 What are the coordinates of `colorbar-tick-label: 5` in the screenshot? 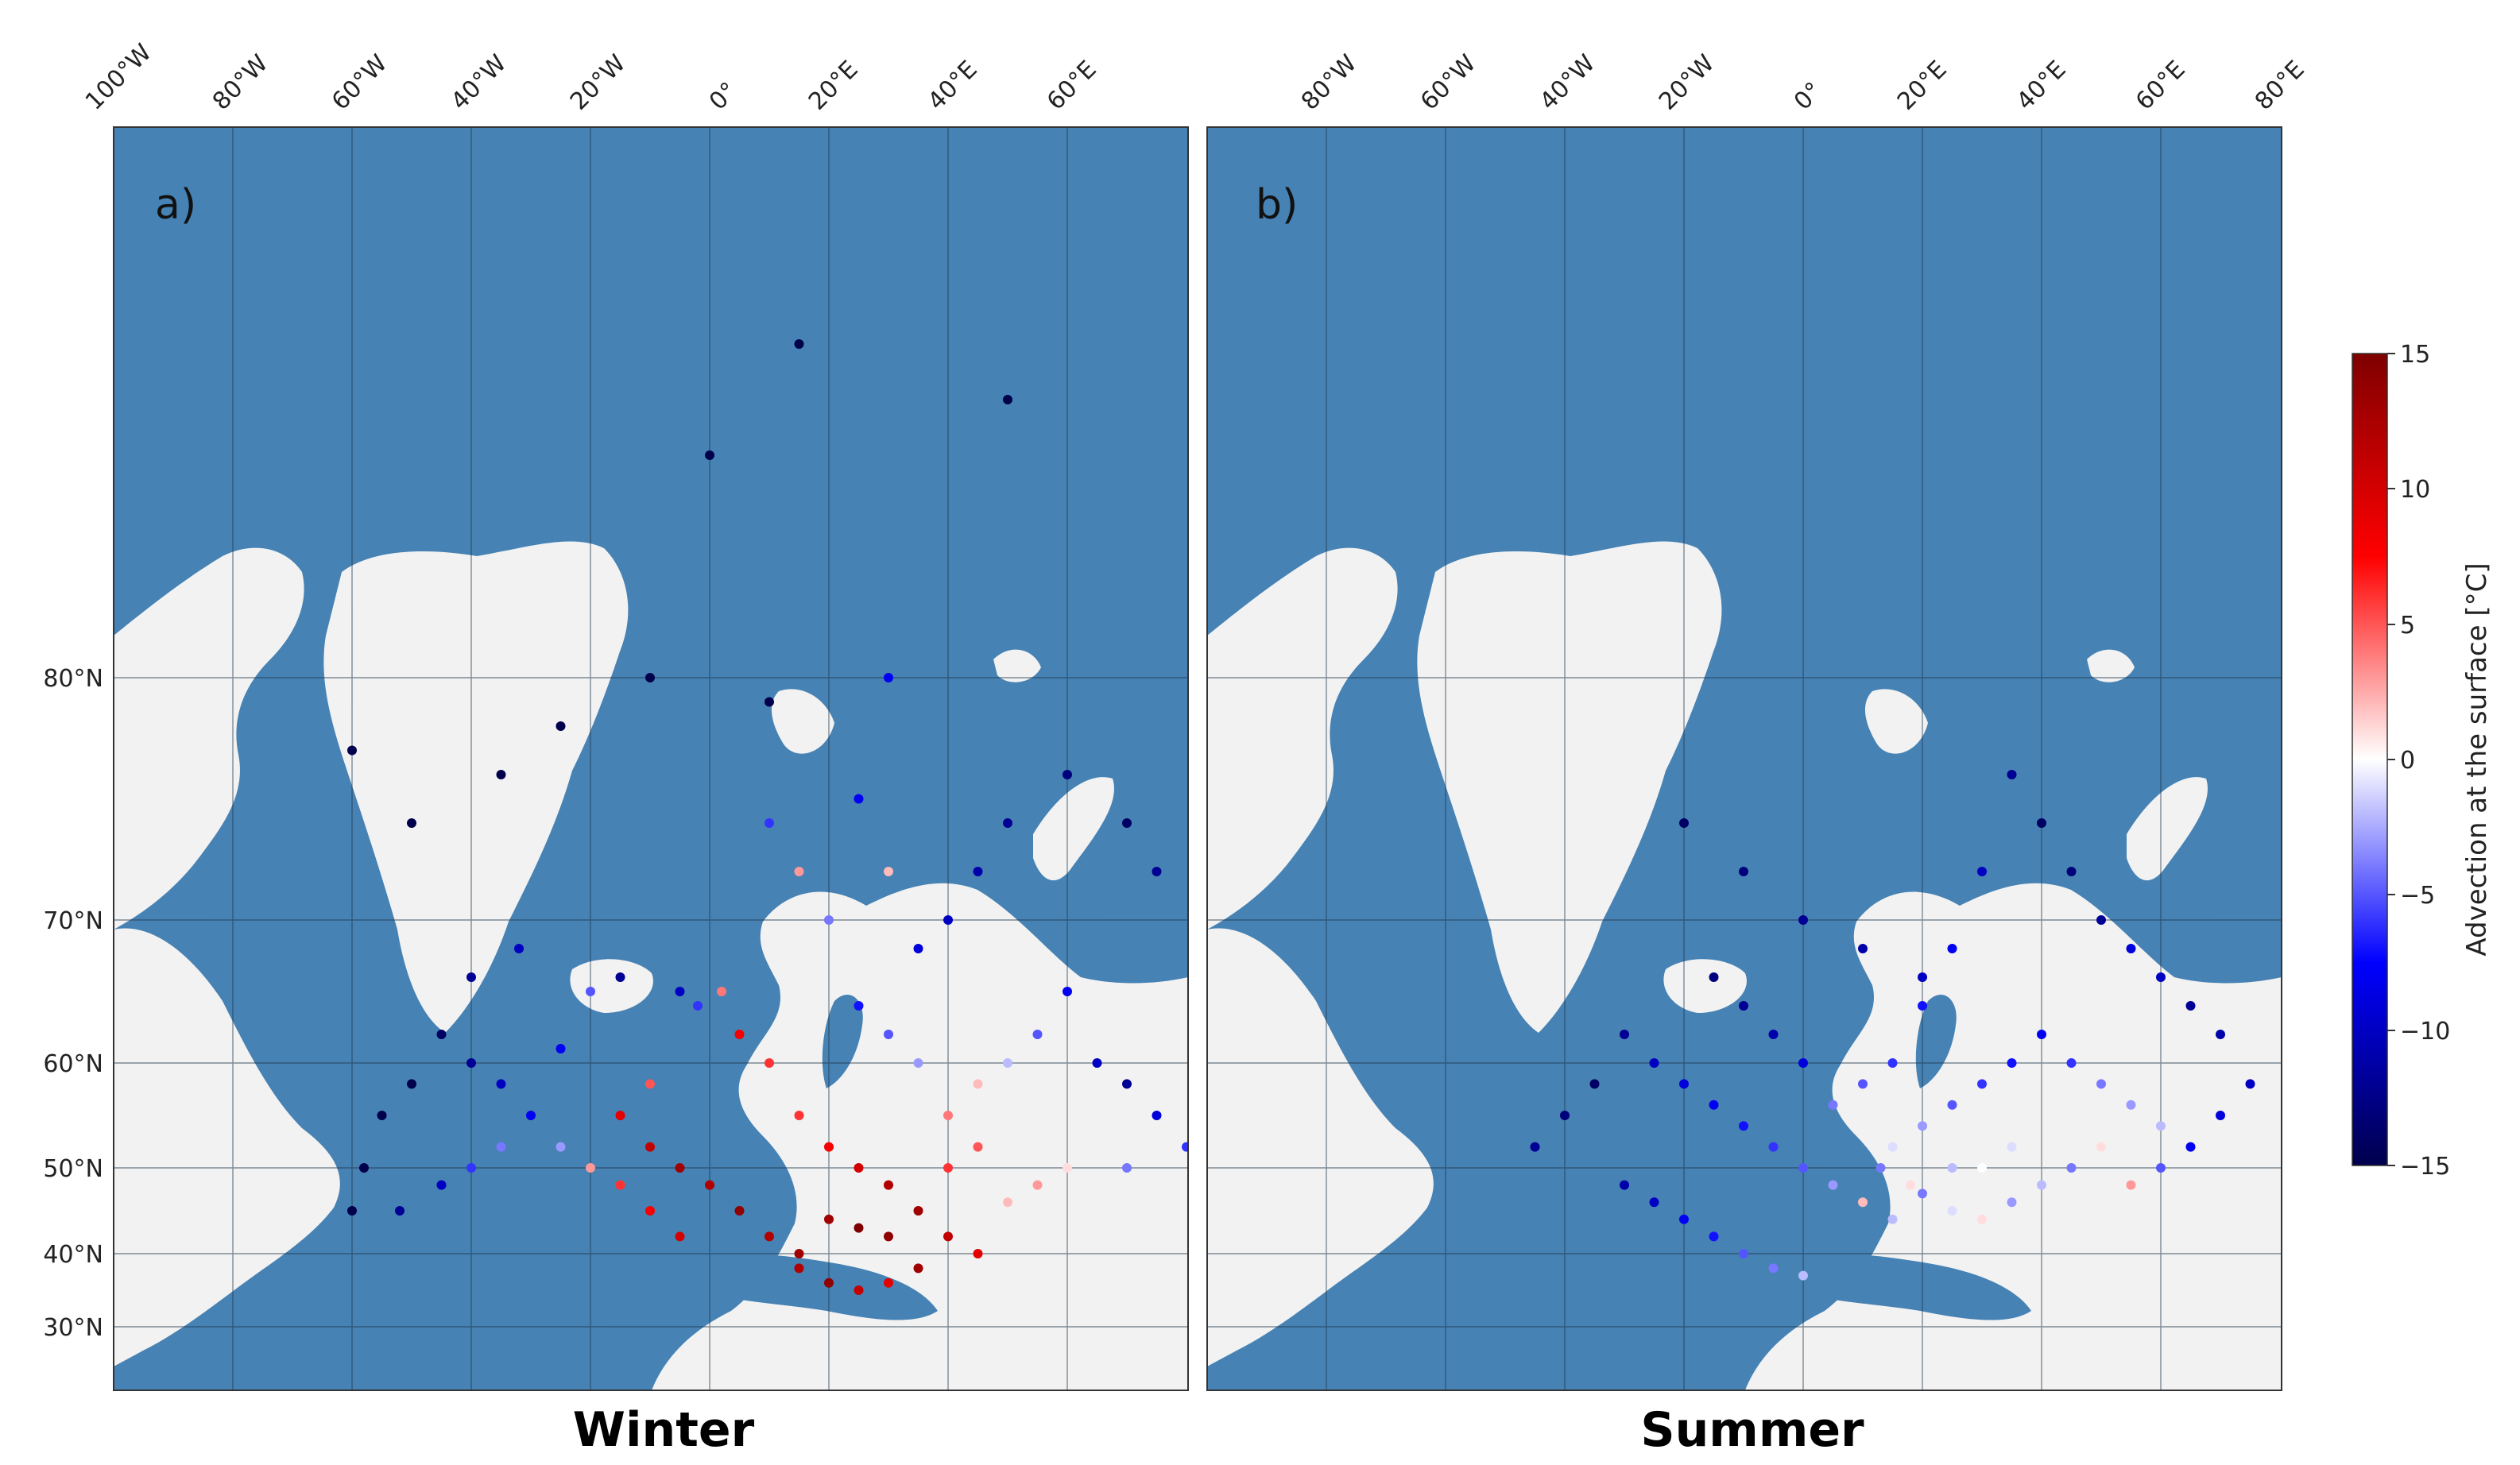 It's located at (2407, 626).